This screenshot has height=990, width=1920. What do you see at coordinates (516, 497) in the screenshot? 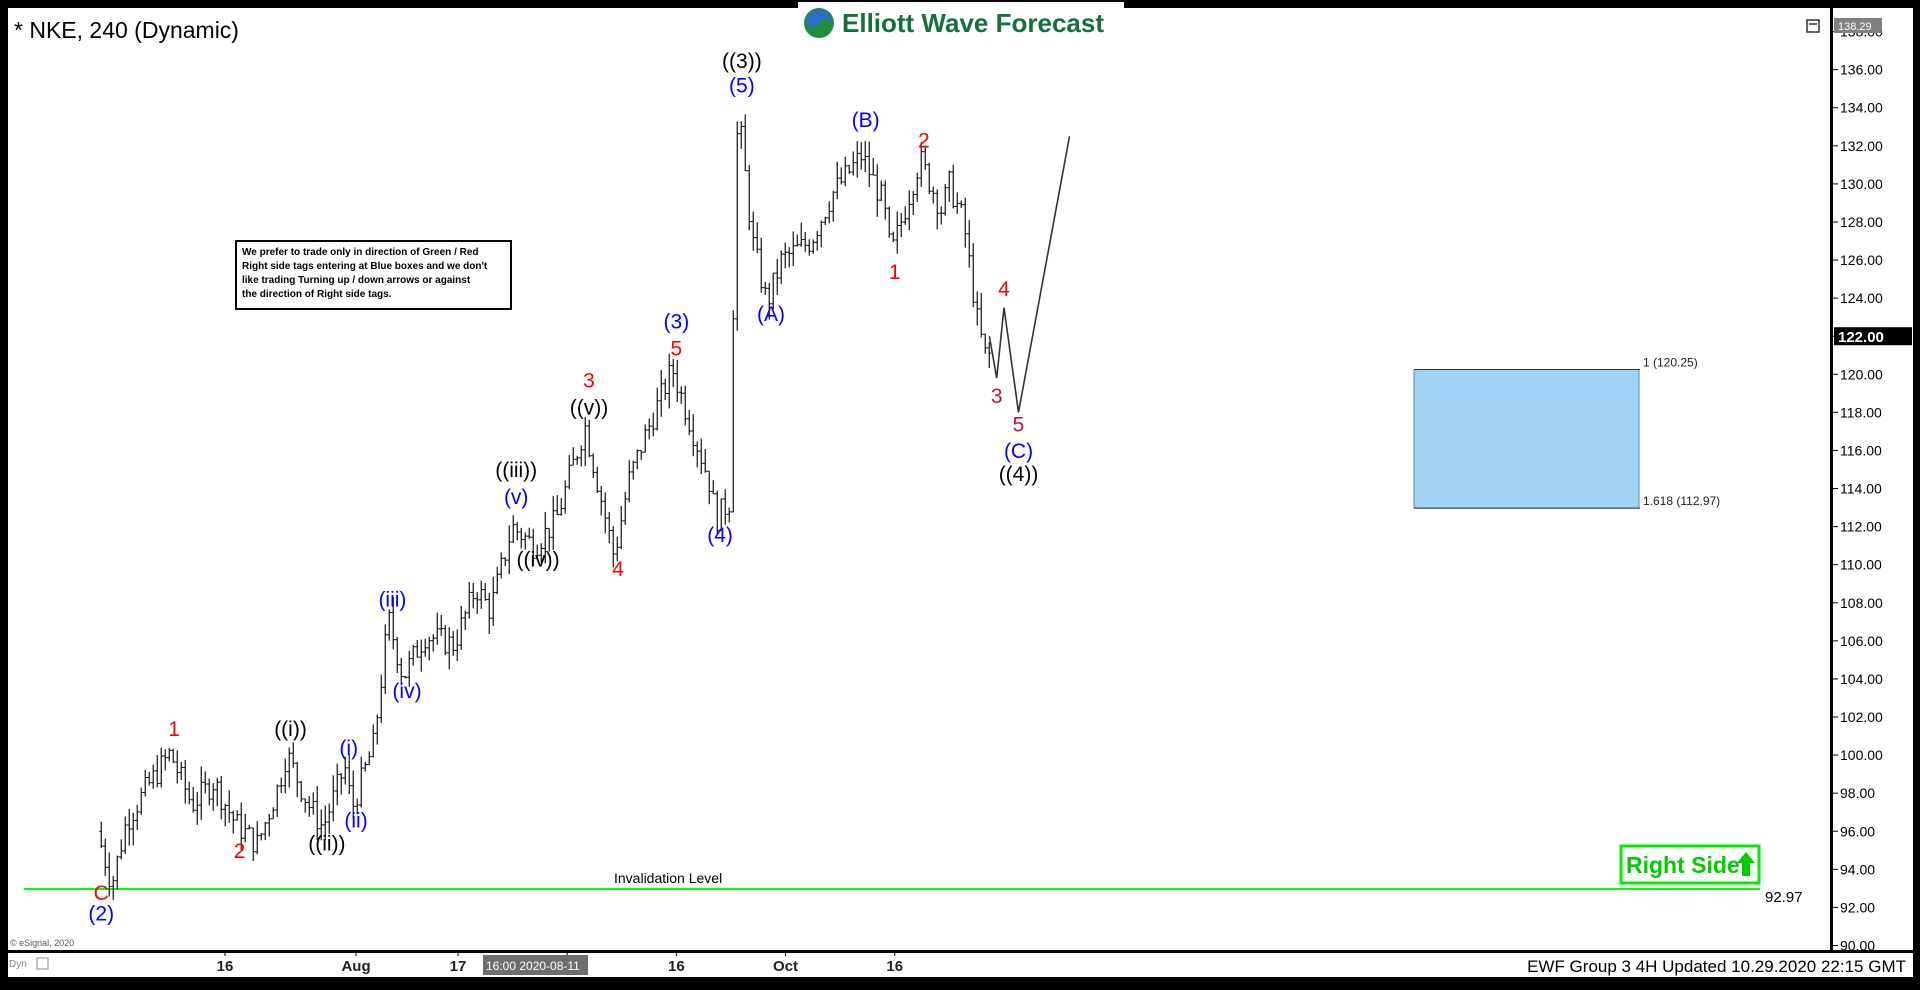
I see `wave-label: (v)` at bounding box center [516, 497].